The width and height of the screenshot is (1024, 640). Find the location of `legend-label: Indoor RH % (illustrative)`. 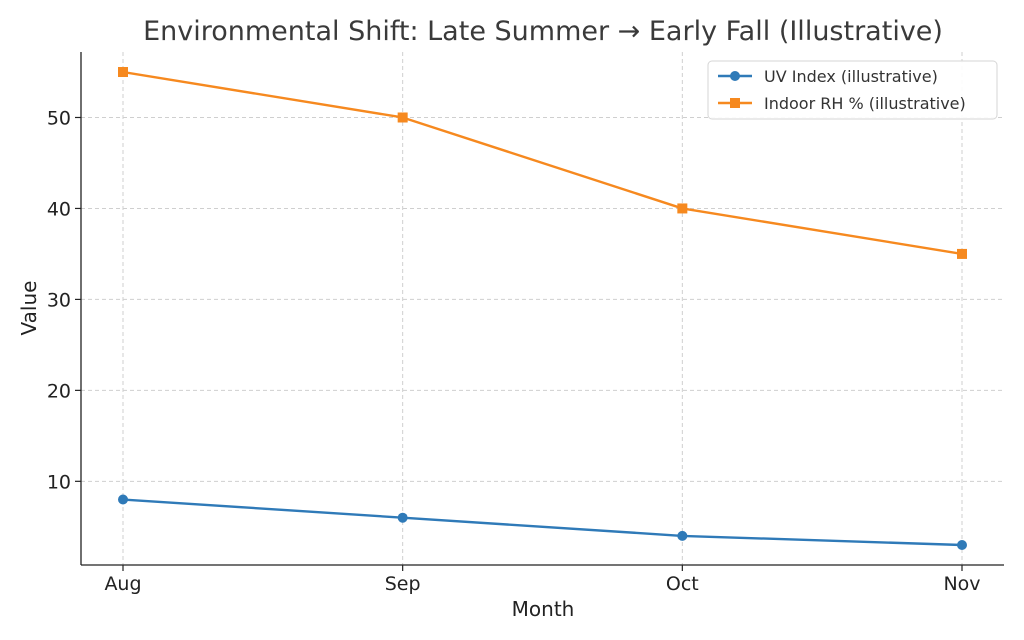

legend-label: Indoor RH % (illustrative) is located at coordinates (865, 103).